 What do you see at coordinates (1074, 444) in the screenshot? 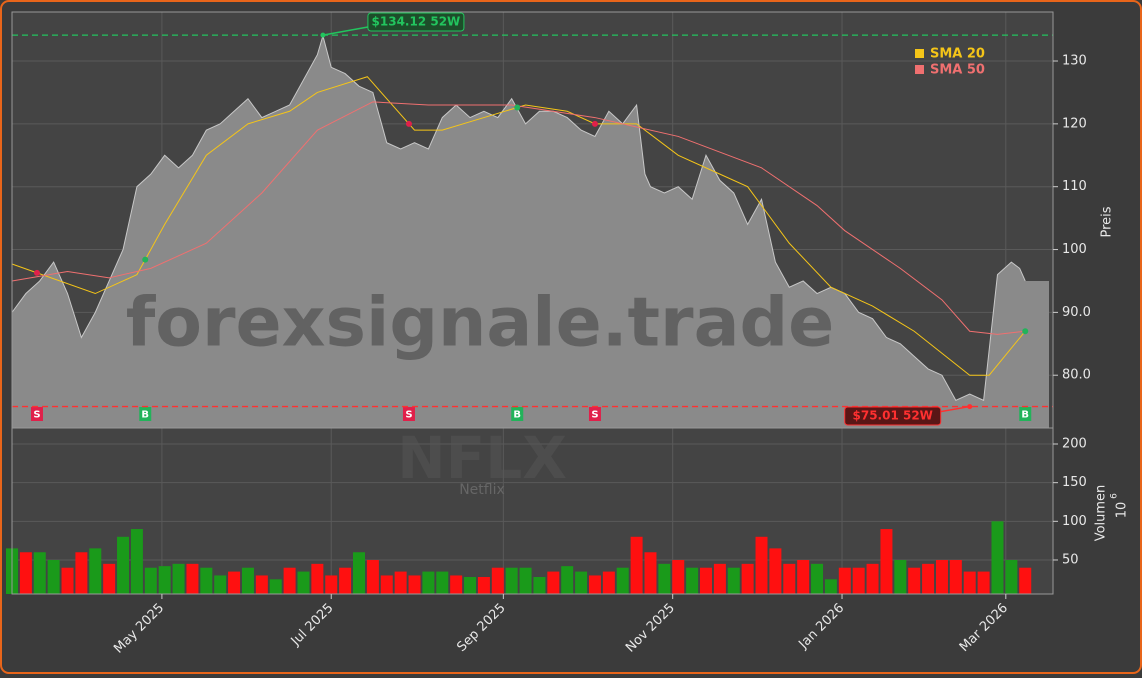
I see `y2-tick-label: 200` at bounding box center [1074, 444].